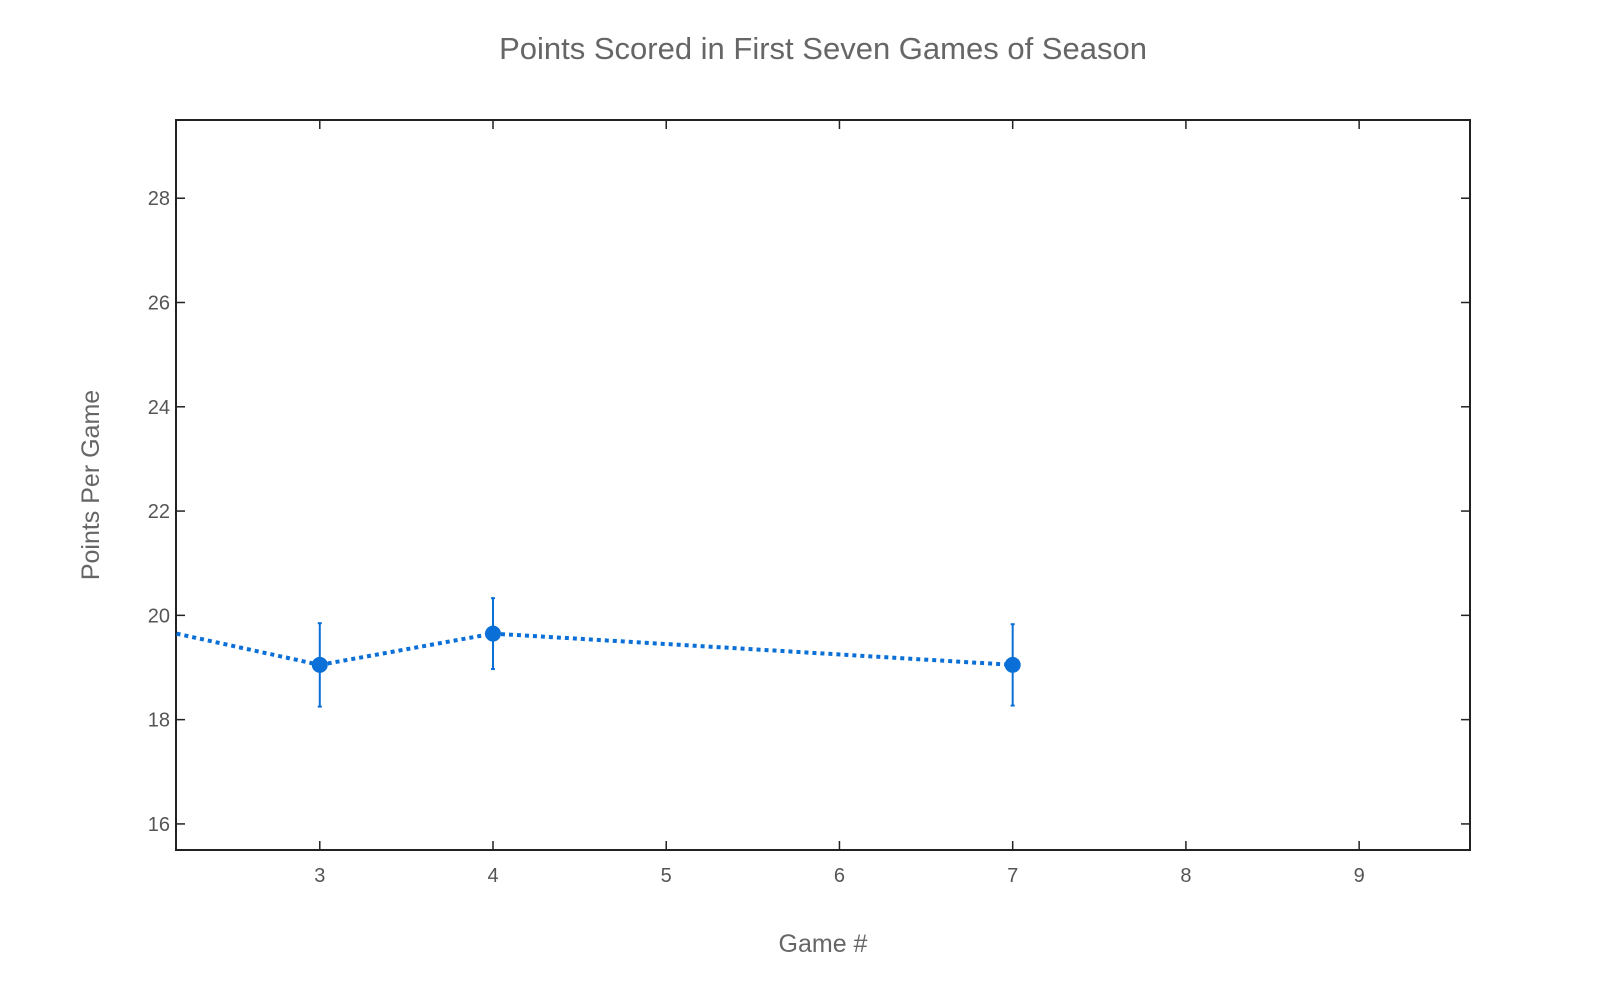  Describe the element at coordinates (159, 825) in the screenshot. I see `y-tick-label: 16` at that location.